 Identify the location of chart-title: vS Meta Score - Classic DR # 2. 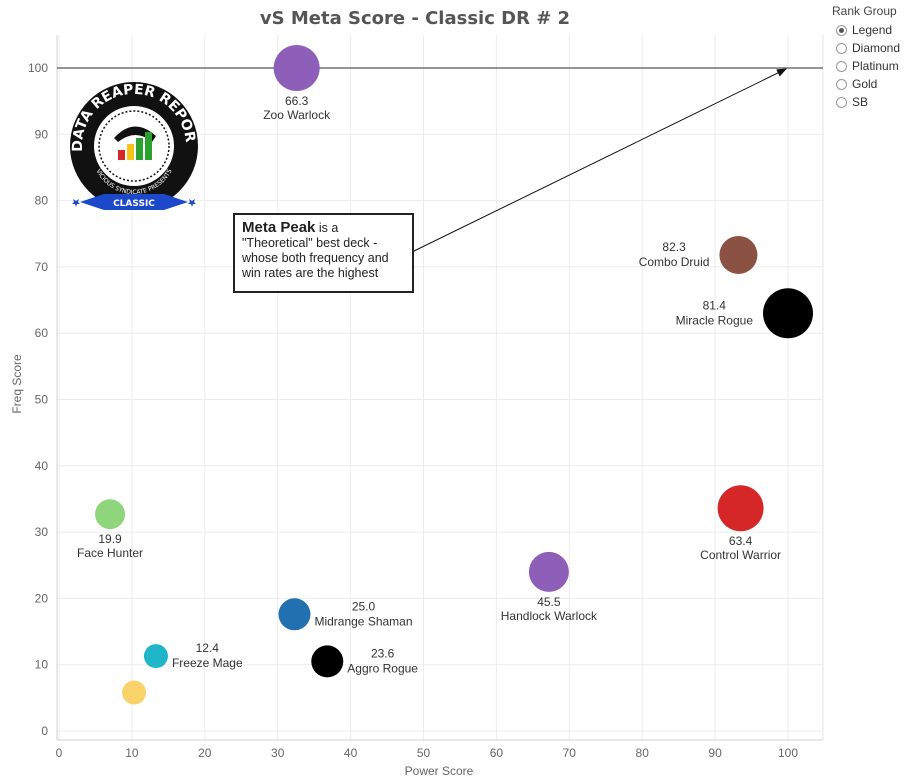
(415, 18).